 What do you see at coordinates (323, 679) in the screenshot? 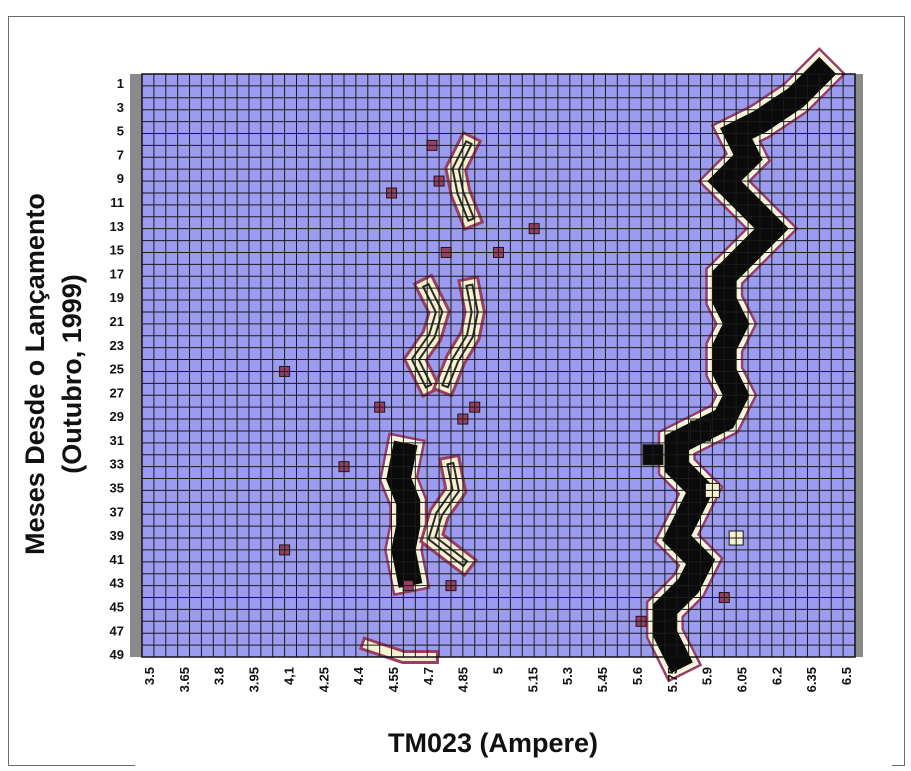
I see `x-tick-label: 4.25` at bounding box center [323, 679].